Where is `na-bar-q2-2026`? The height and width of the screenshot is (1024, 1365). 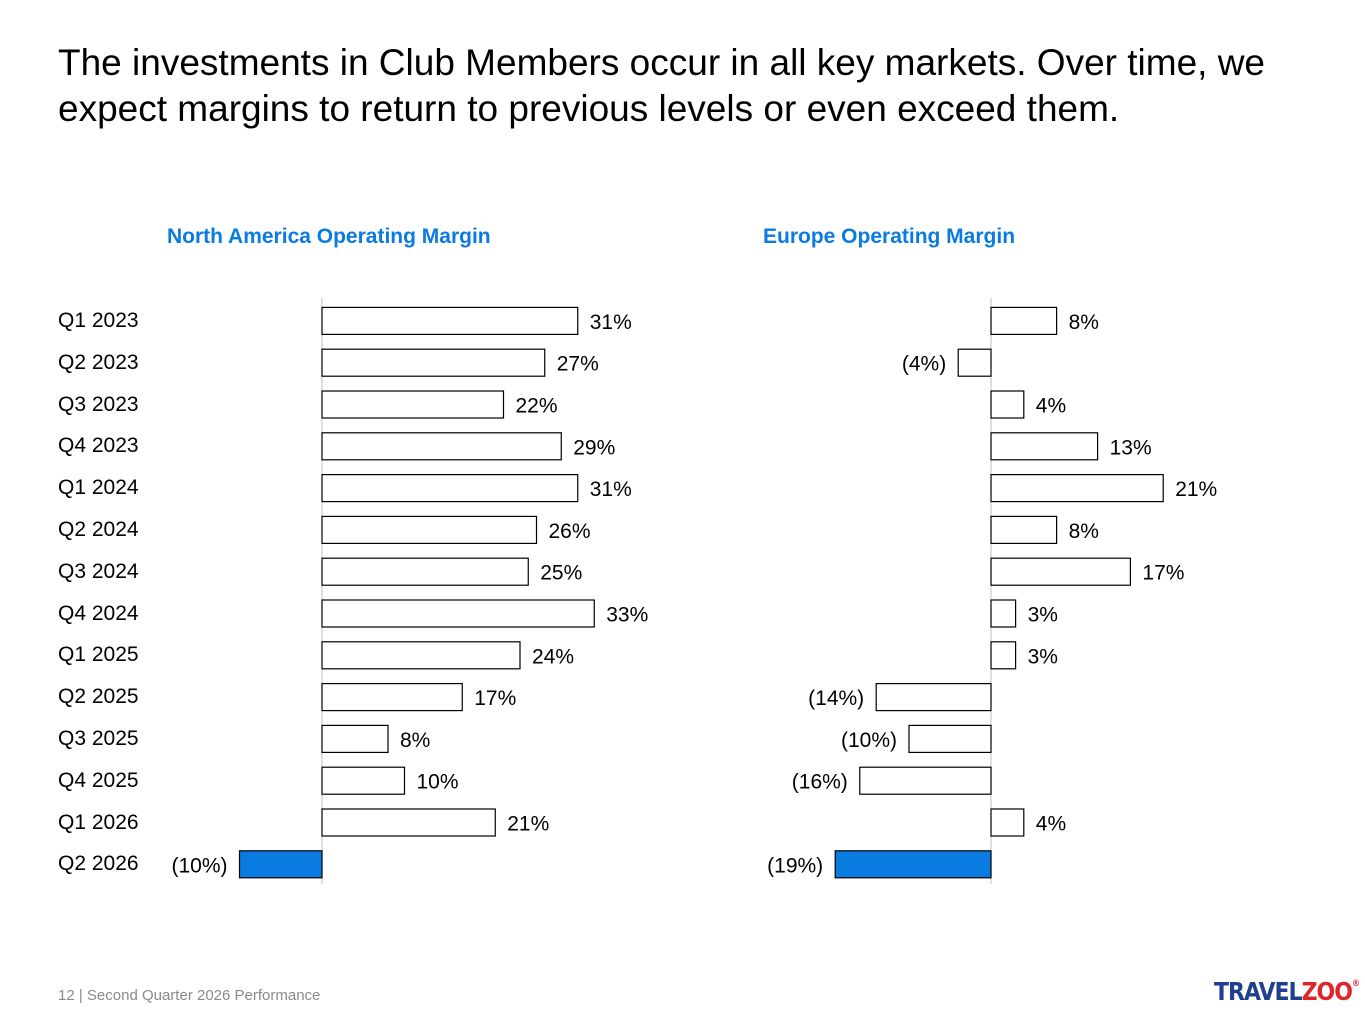
na-bar-q2-2026 is located at coordinates (280, 864).